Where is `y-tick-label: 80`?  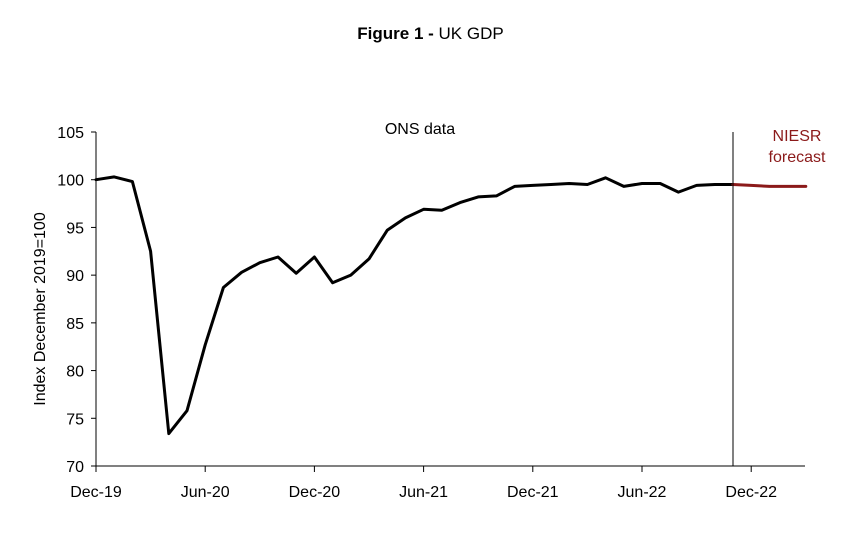
y-tick-label: 80 is located at coordinates (75, 372).